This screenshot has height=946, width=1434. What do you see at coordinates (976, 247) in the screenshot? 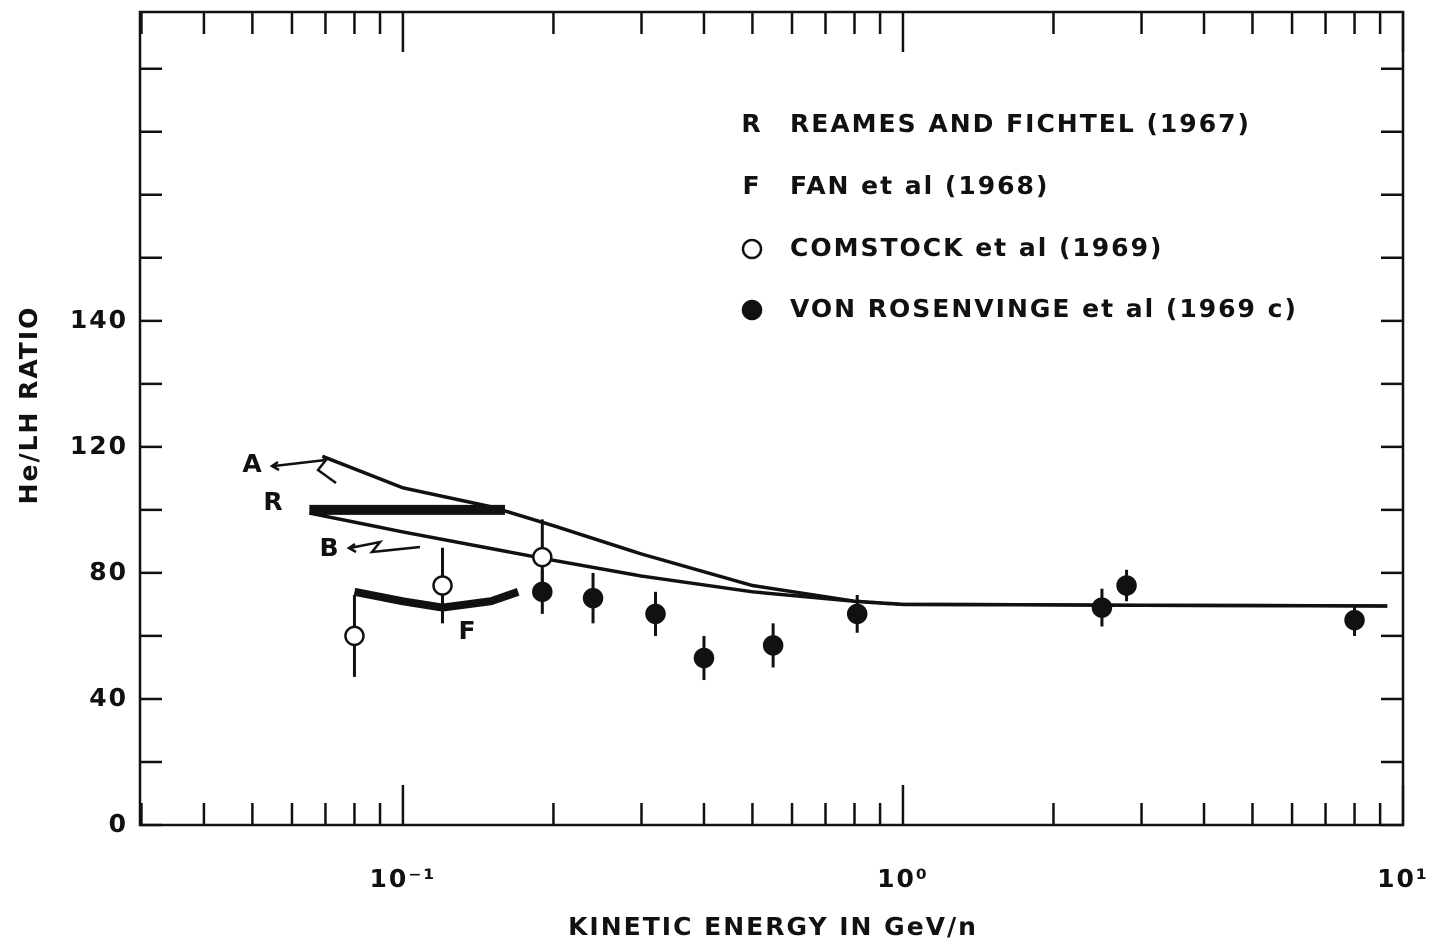
I see `legend-label: COMSTOCK et al (1969)` at bounding box center [976, 247].